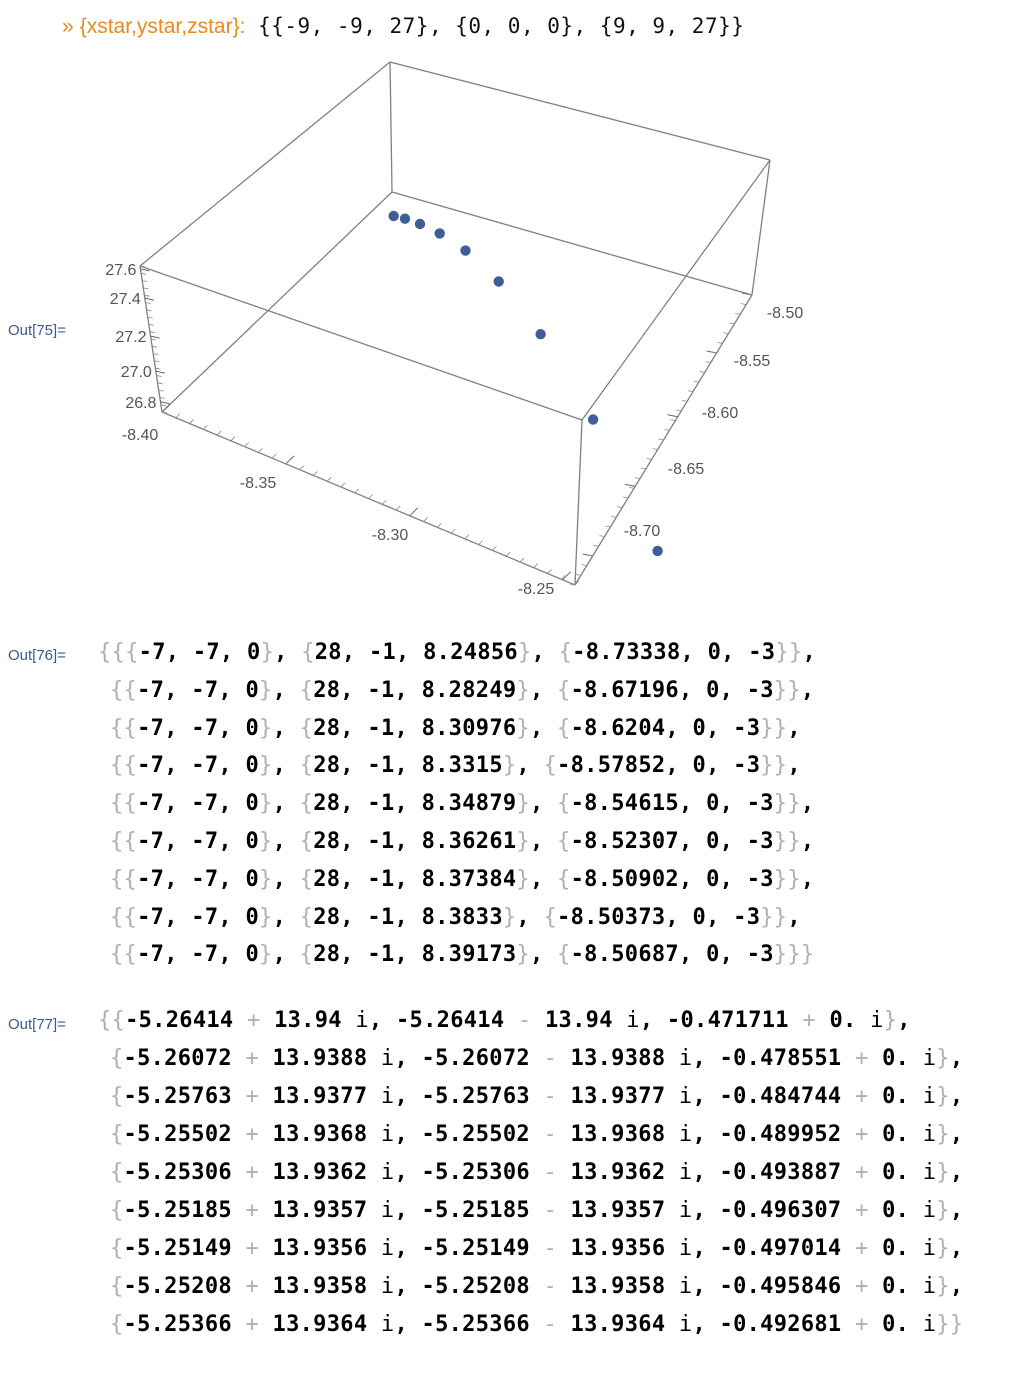 Image resolution: width=1029 pixels, height=1378 pixels. Describe the element at coordinates (37, 1024) in the screenshot. I see `out77-label: Out[77]=` at that location.